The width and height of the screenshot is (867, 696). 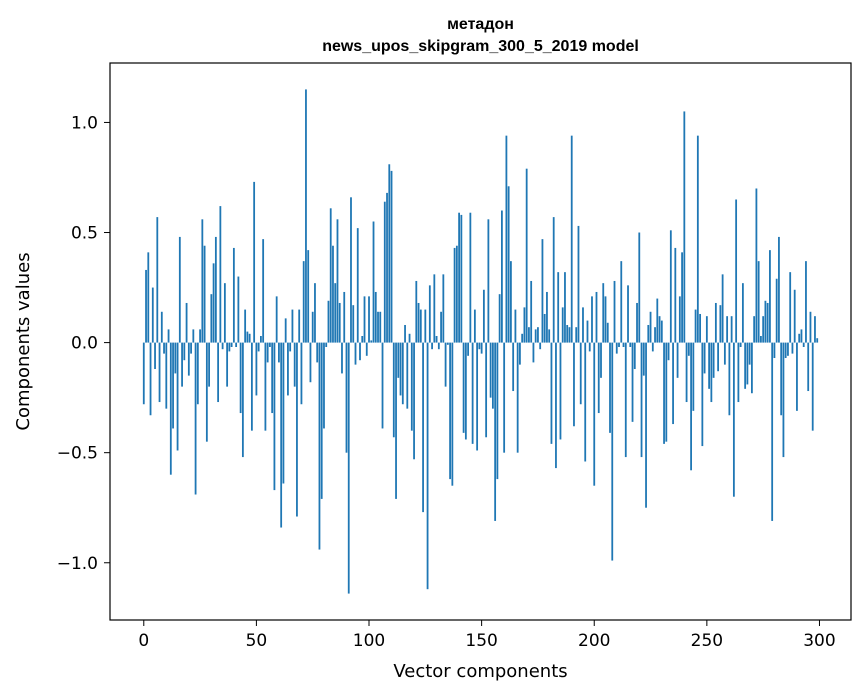 I want to click on chart-subtitle: news_upos_skipgram_300_5_2019 model, so click(x=480, y=46).